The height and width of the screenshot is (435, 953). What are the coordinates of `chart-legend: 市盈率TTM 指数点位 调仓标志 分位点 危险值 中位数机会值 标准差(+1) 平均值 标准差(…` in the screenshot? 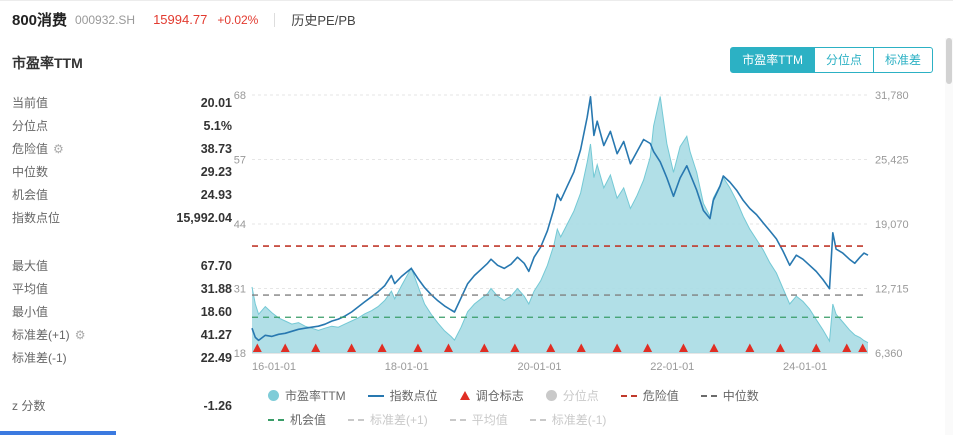 It's located at (572, 411).